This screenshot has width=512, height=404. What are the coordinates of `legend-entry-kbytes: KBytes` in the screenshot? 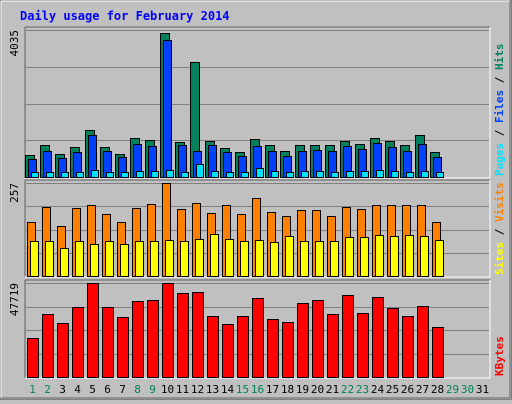 It's located at (499, 356).